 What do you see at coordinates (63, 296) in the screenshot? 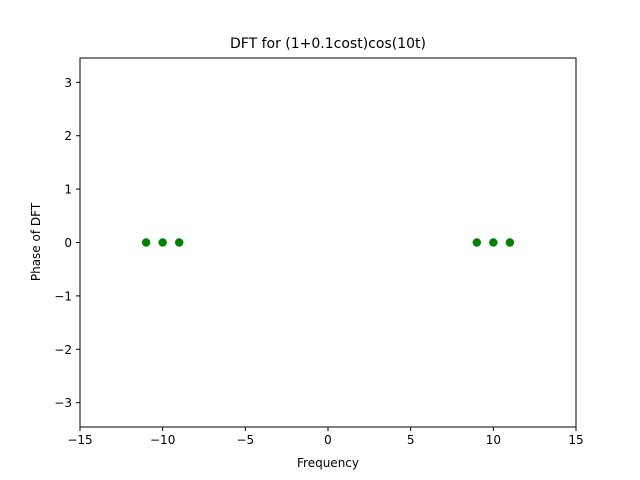
I see `y-tick-label: −1` at bounding box center [63, 296].